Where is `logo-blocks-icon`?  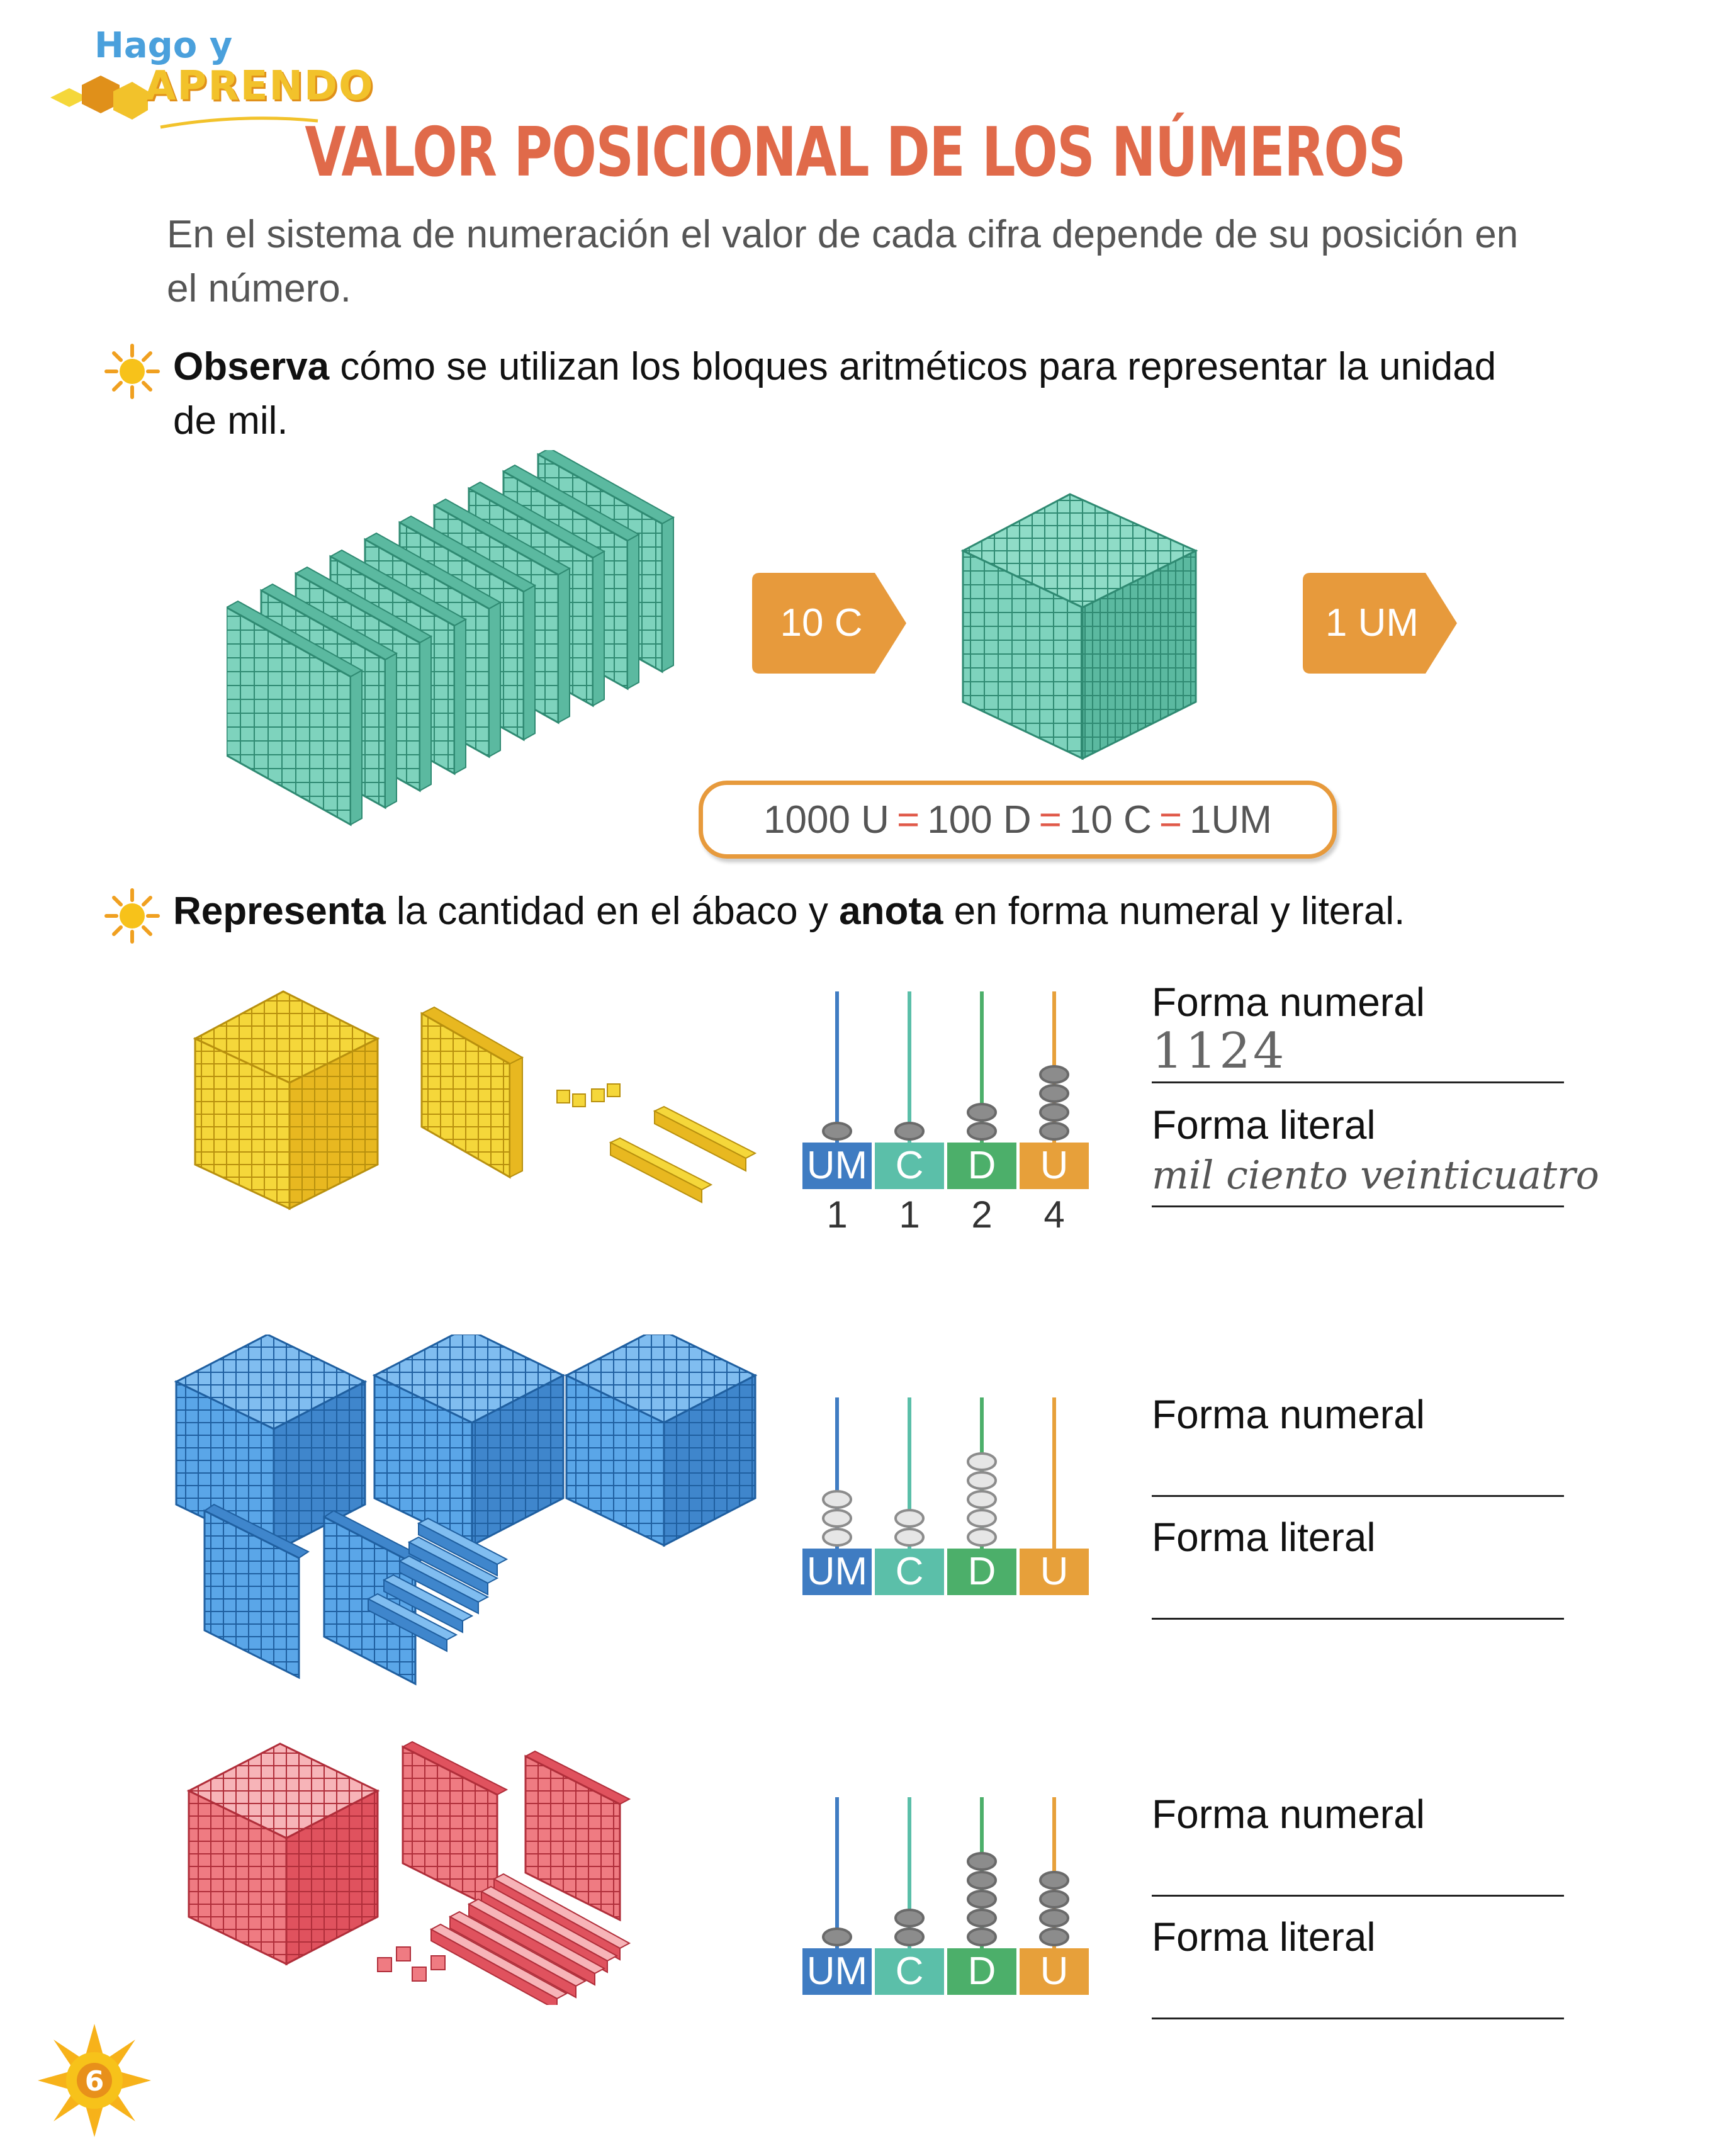
logo-blocks-icon is located at coordinates (99, 98).